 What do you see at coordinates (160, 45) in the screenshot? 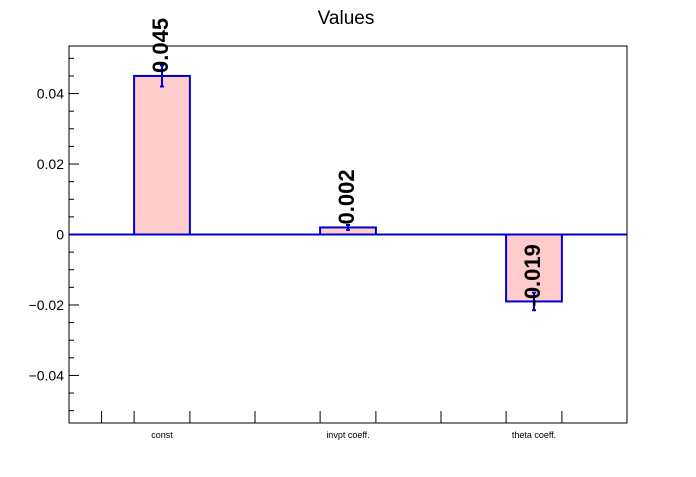
I see `value-label: 0.045` at bounding box center [160, 45].